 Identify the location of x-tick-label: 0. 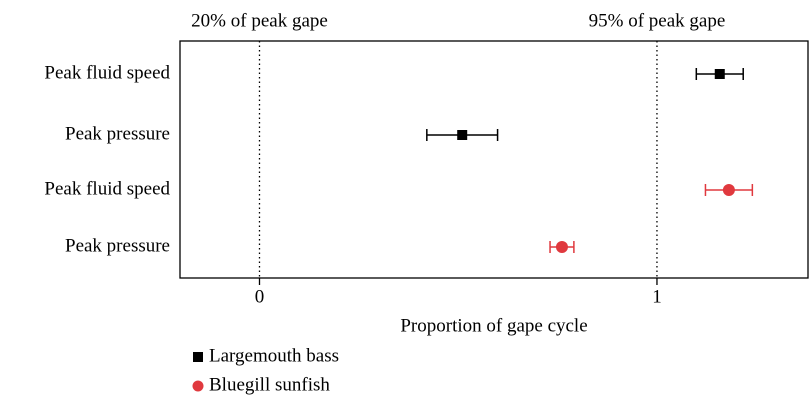
(260, 296).